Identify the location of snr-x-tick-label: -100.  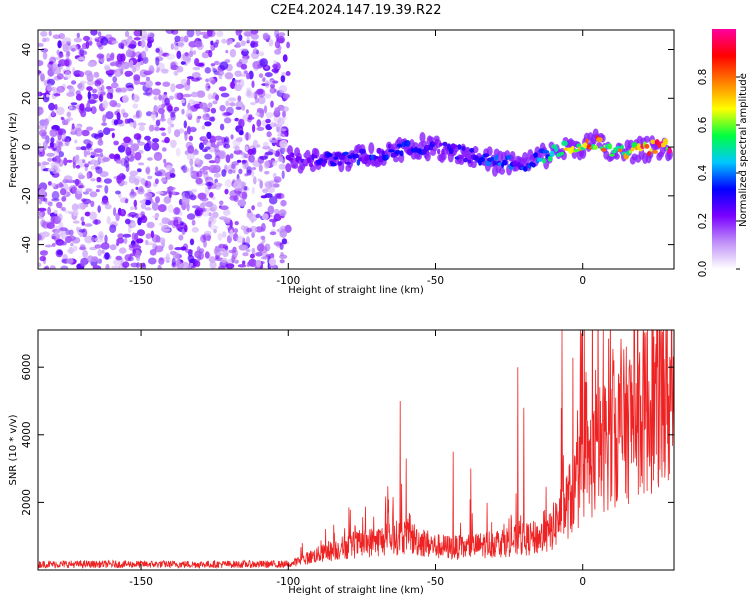
(288, 582).